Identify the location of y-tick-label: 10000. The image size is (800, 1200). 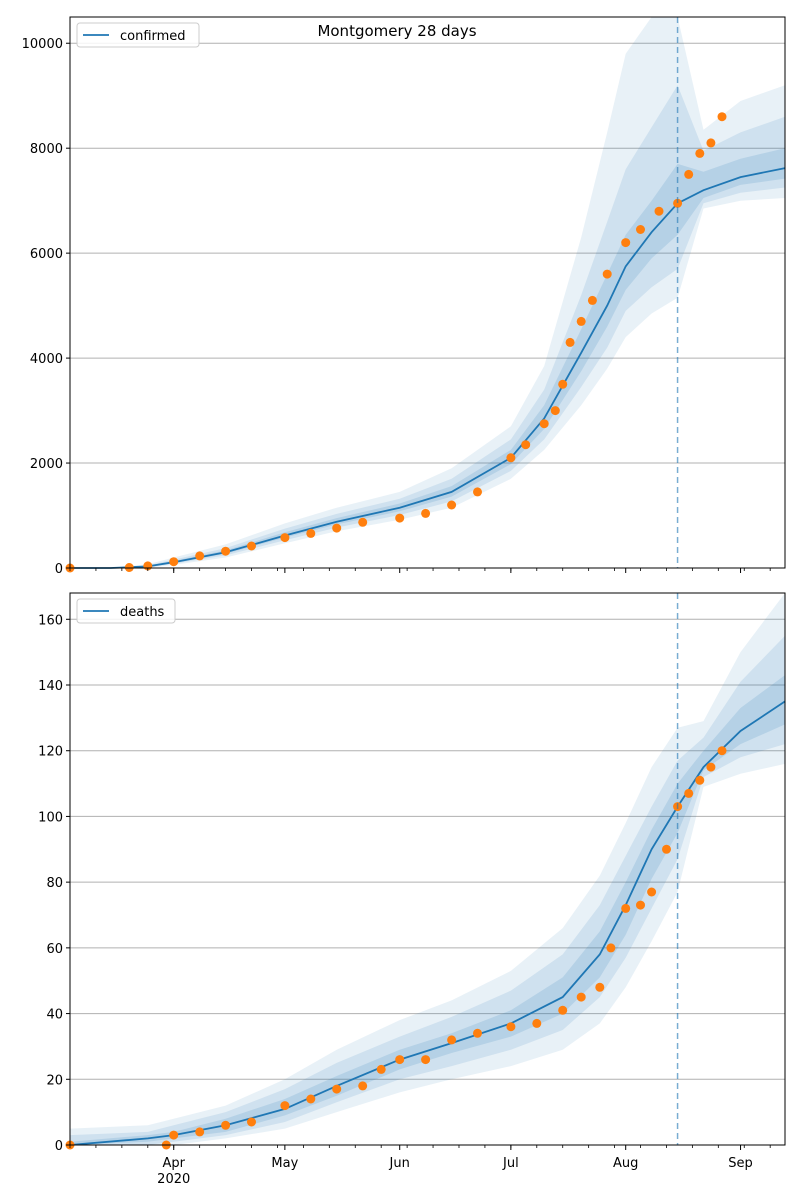
(42, 44).